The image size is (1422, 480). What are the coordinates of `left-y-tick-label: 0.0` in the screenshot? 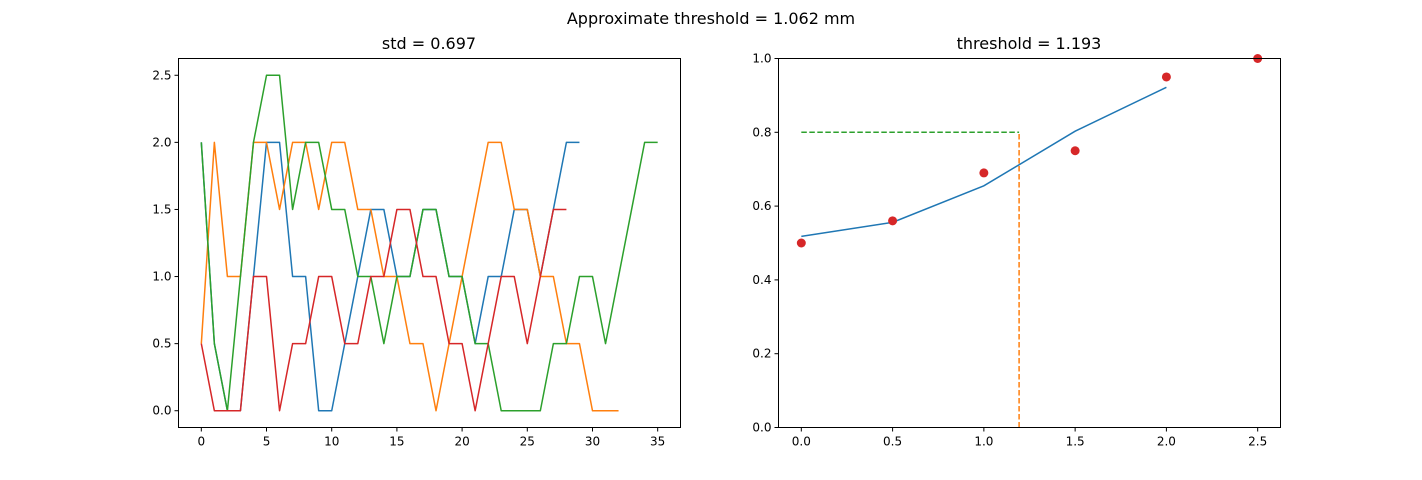 It's located at (161, 411).